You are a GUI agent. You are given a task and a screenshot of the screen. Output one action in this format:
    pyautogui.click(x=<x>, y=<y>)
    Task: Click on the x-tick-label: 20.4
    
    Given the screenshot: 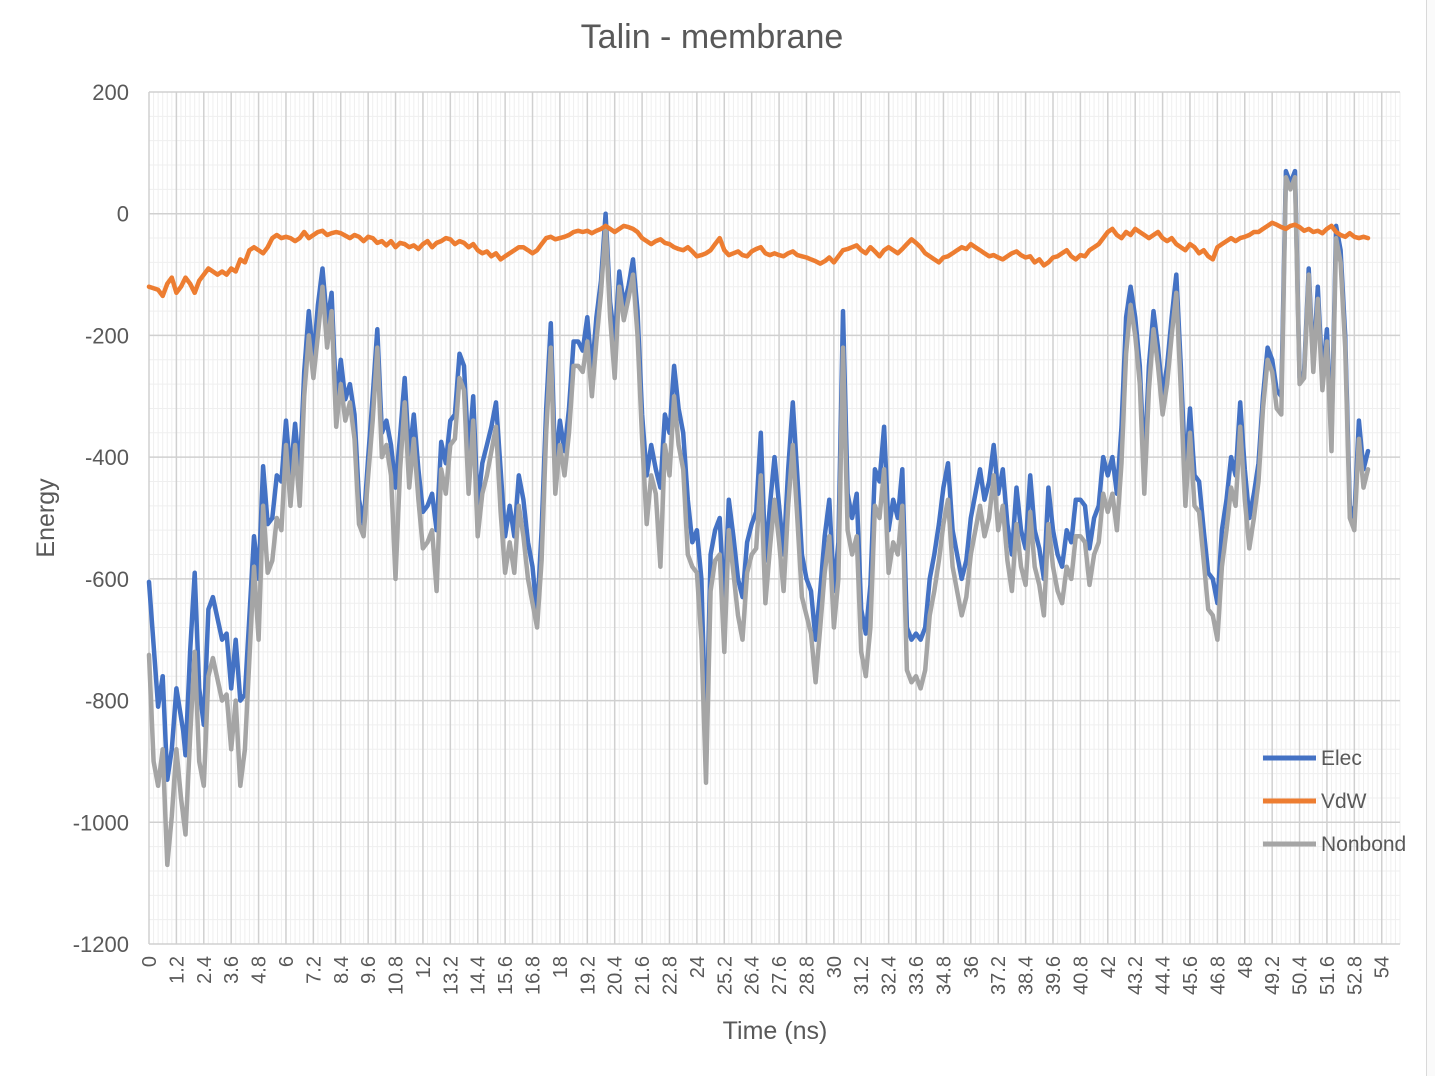 What is the action you would take?
    pyautogui.click(x=616, y=975)
    